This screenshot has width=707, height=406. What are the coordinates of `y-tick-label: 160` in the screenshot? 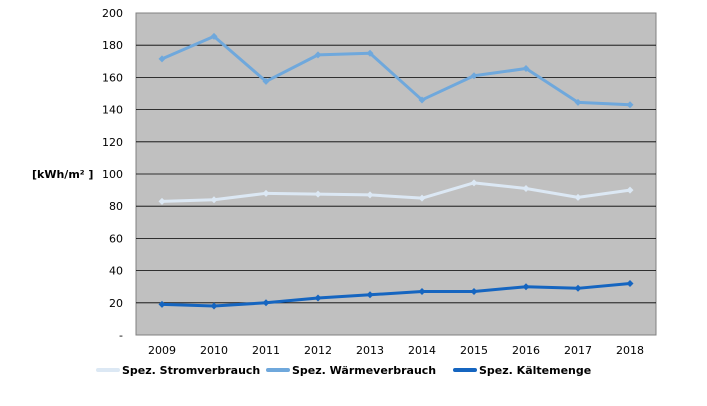 It's located at (112, 77).